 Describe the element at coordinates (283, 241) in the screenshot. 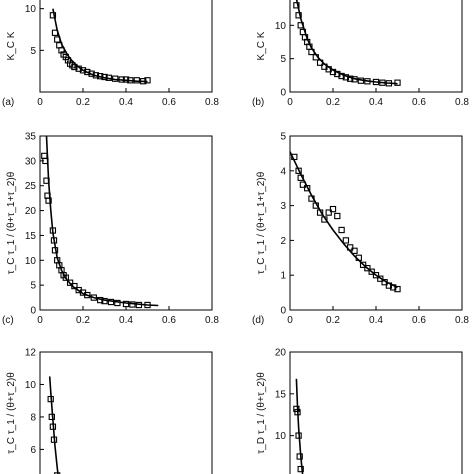

I see `y-tick-label: 2` at that location.